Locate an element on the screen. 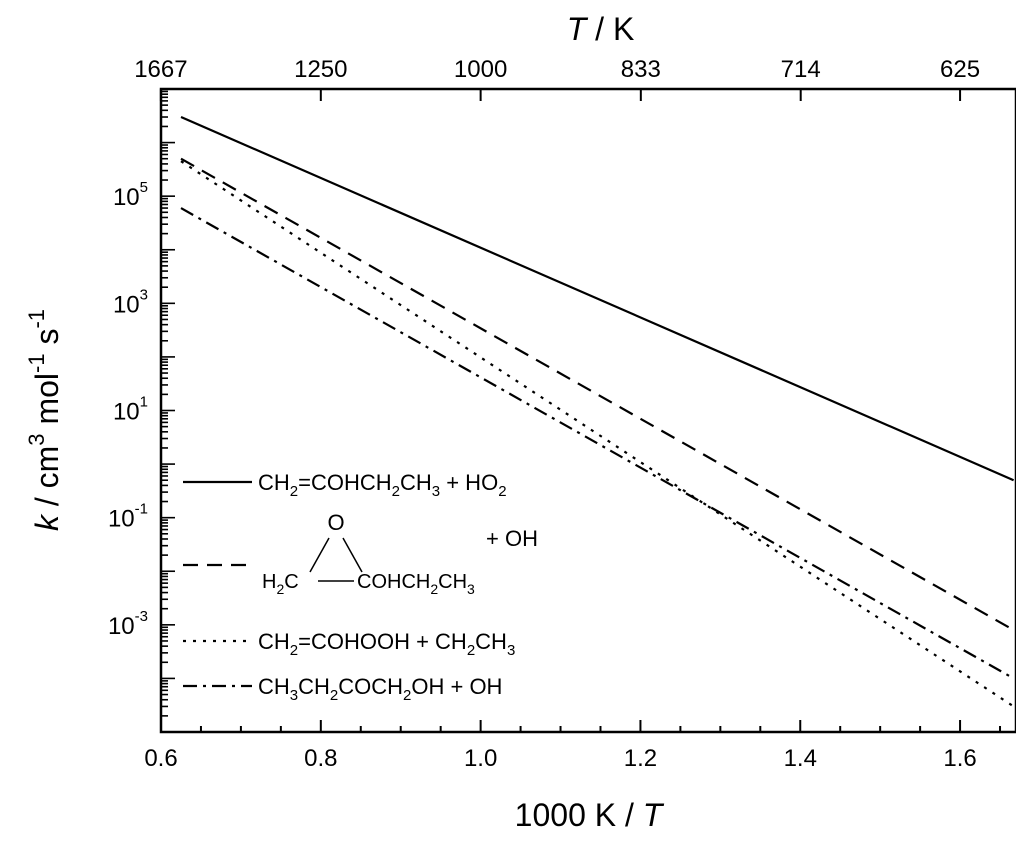 The height and width of the screenshot is (843, 1016). top-axis-title: T / K is located at coordinates (601, 29).